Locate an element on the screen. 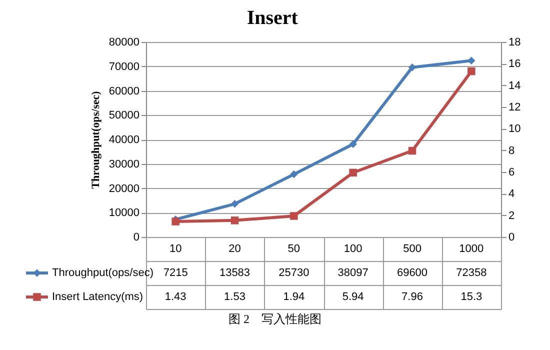 The height and width of the screenshot is (350, 550). y2-tick-label: 10 is located at coordinates (514, 129).